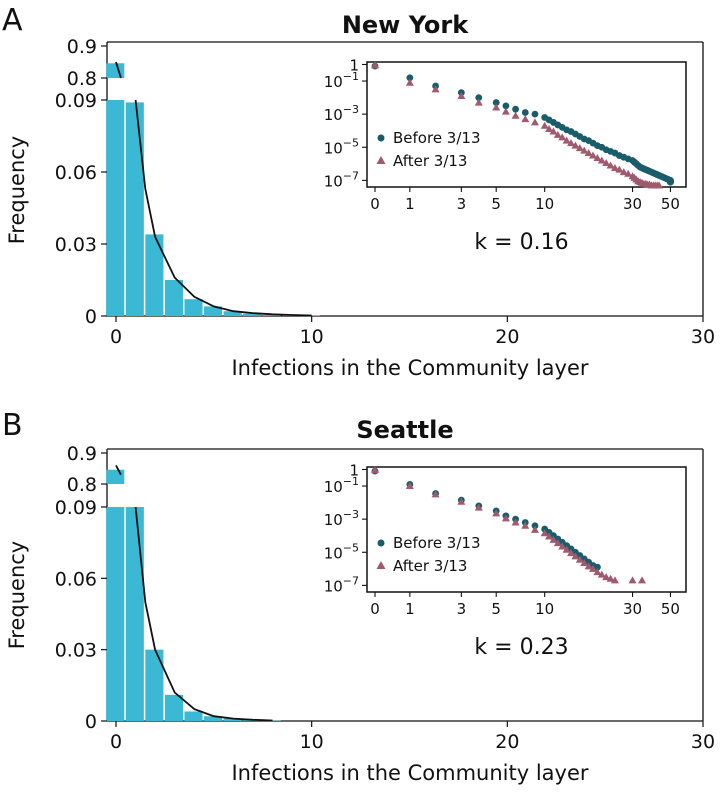 This screenshot has width=721, height=801. I want to click on fit-line-upper, so click(118, 70).